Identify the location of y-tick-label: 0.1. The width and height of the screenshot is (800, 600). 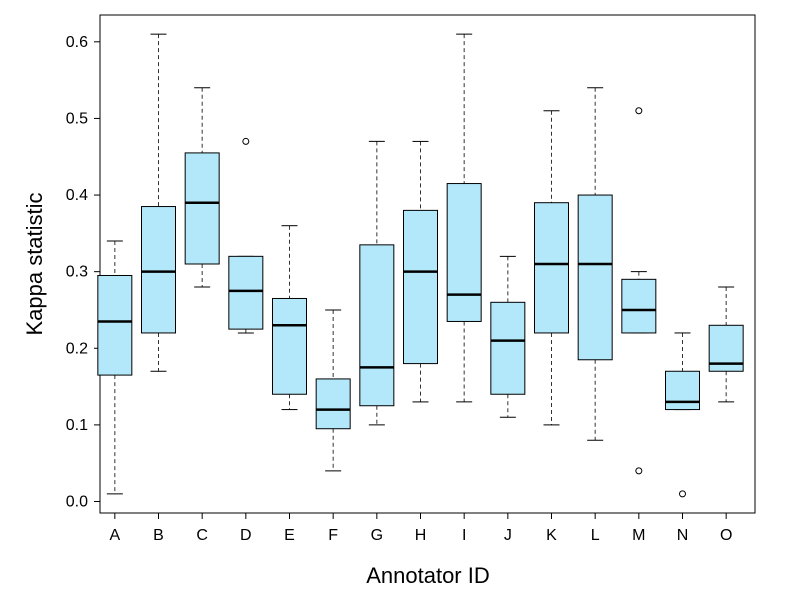
(77, 425).